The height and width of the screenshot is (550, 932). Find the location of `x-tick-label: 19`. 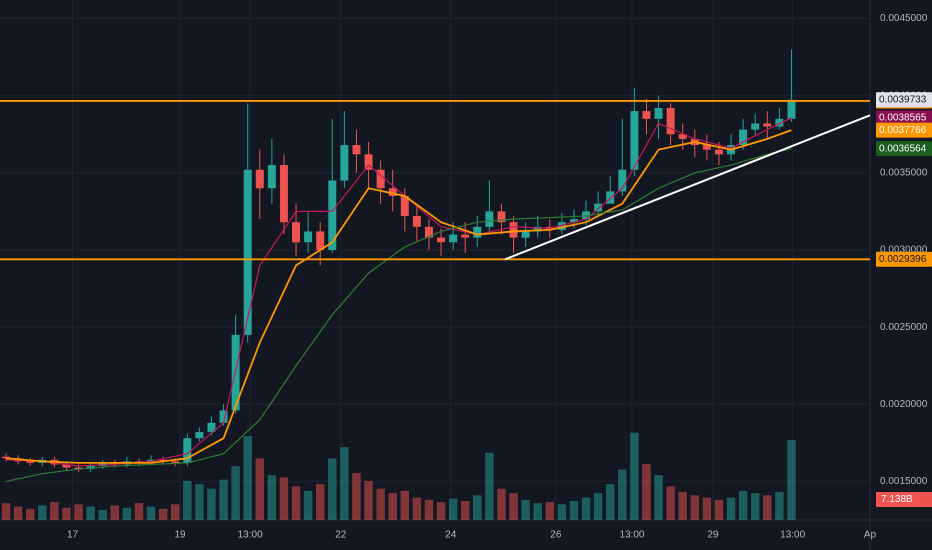

x-tick-label: 19 is located at coordinates (180, 535).